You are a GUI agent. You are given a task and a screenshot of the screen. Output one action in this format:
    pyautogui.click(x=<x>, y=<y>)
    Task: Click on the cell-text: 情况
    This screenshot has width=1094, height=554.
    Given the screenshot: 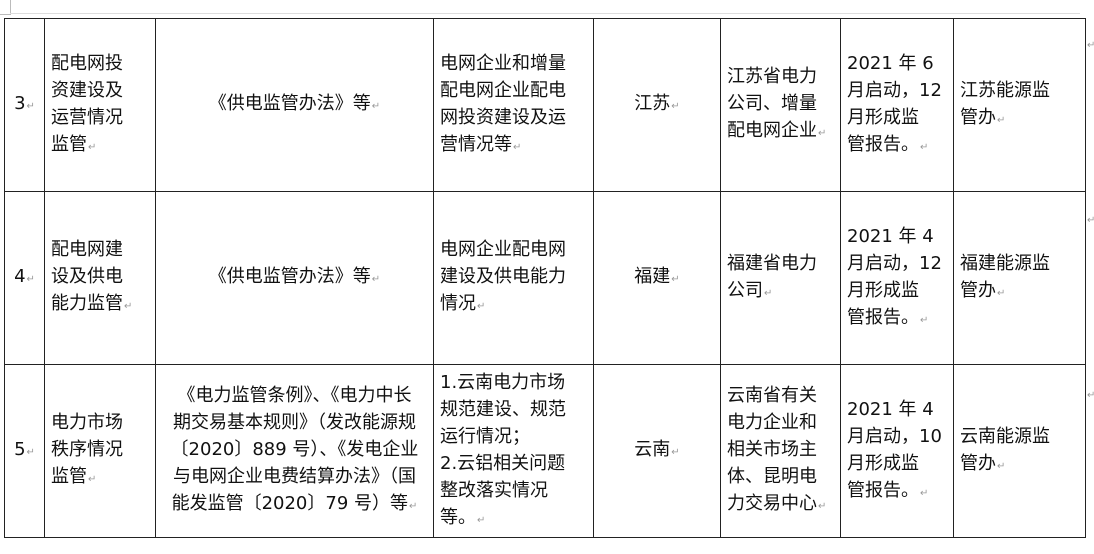 What is the action you would take?
    pyautogui.click(x=458, y=303)
    